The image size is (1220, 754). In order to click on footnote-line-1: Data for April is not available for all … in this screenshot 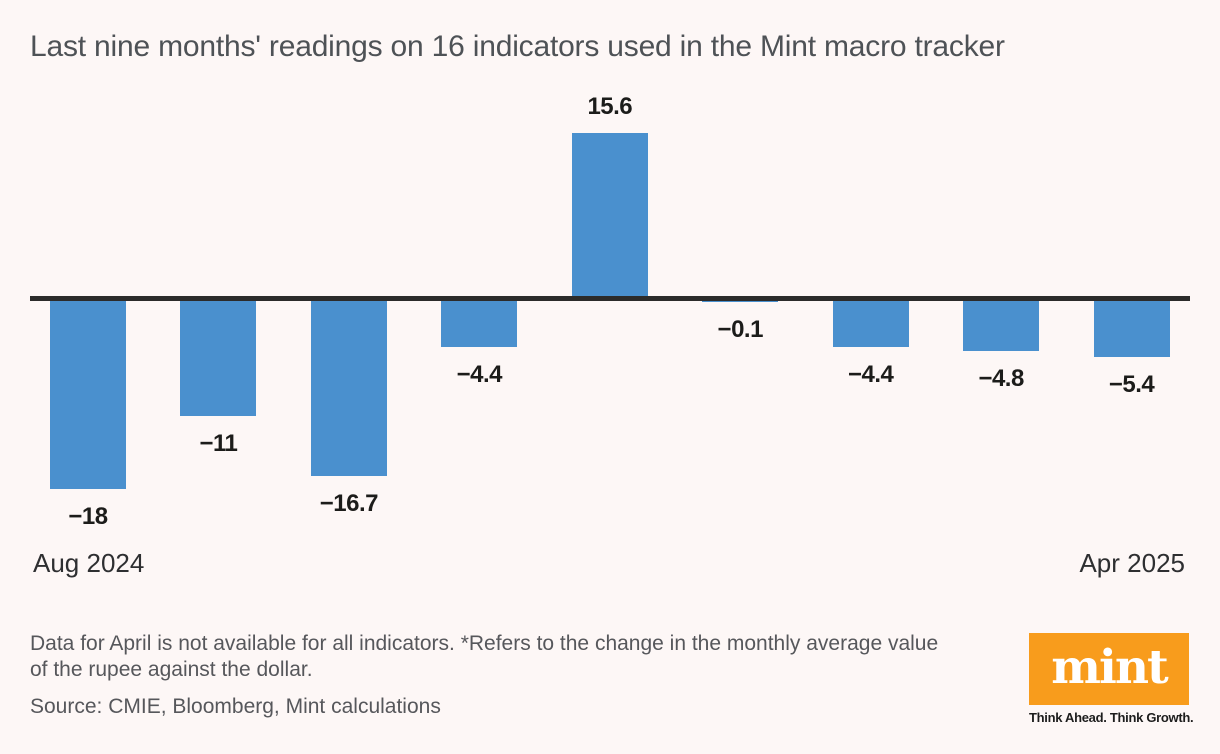, I will do `click(484, 643)`.